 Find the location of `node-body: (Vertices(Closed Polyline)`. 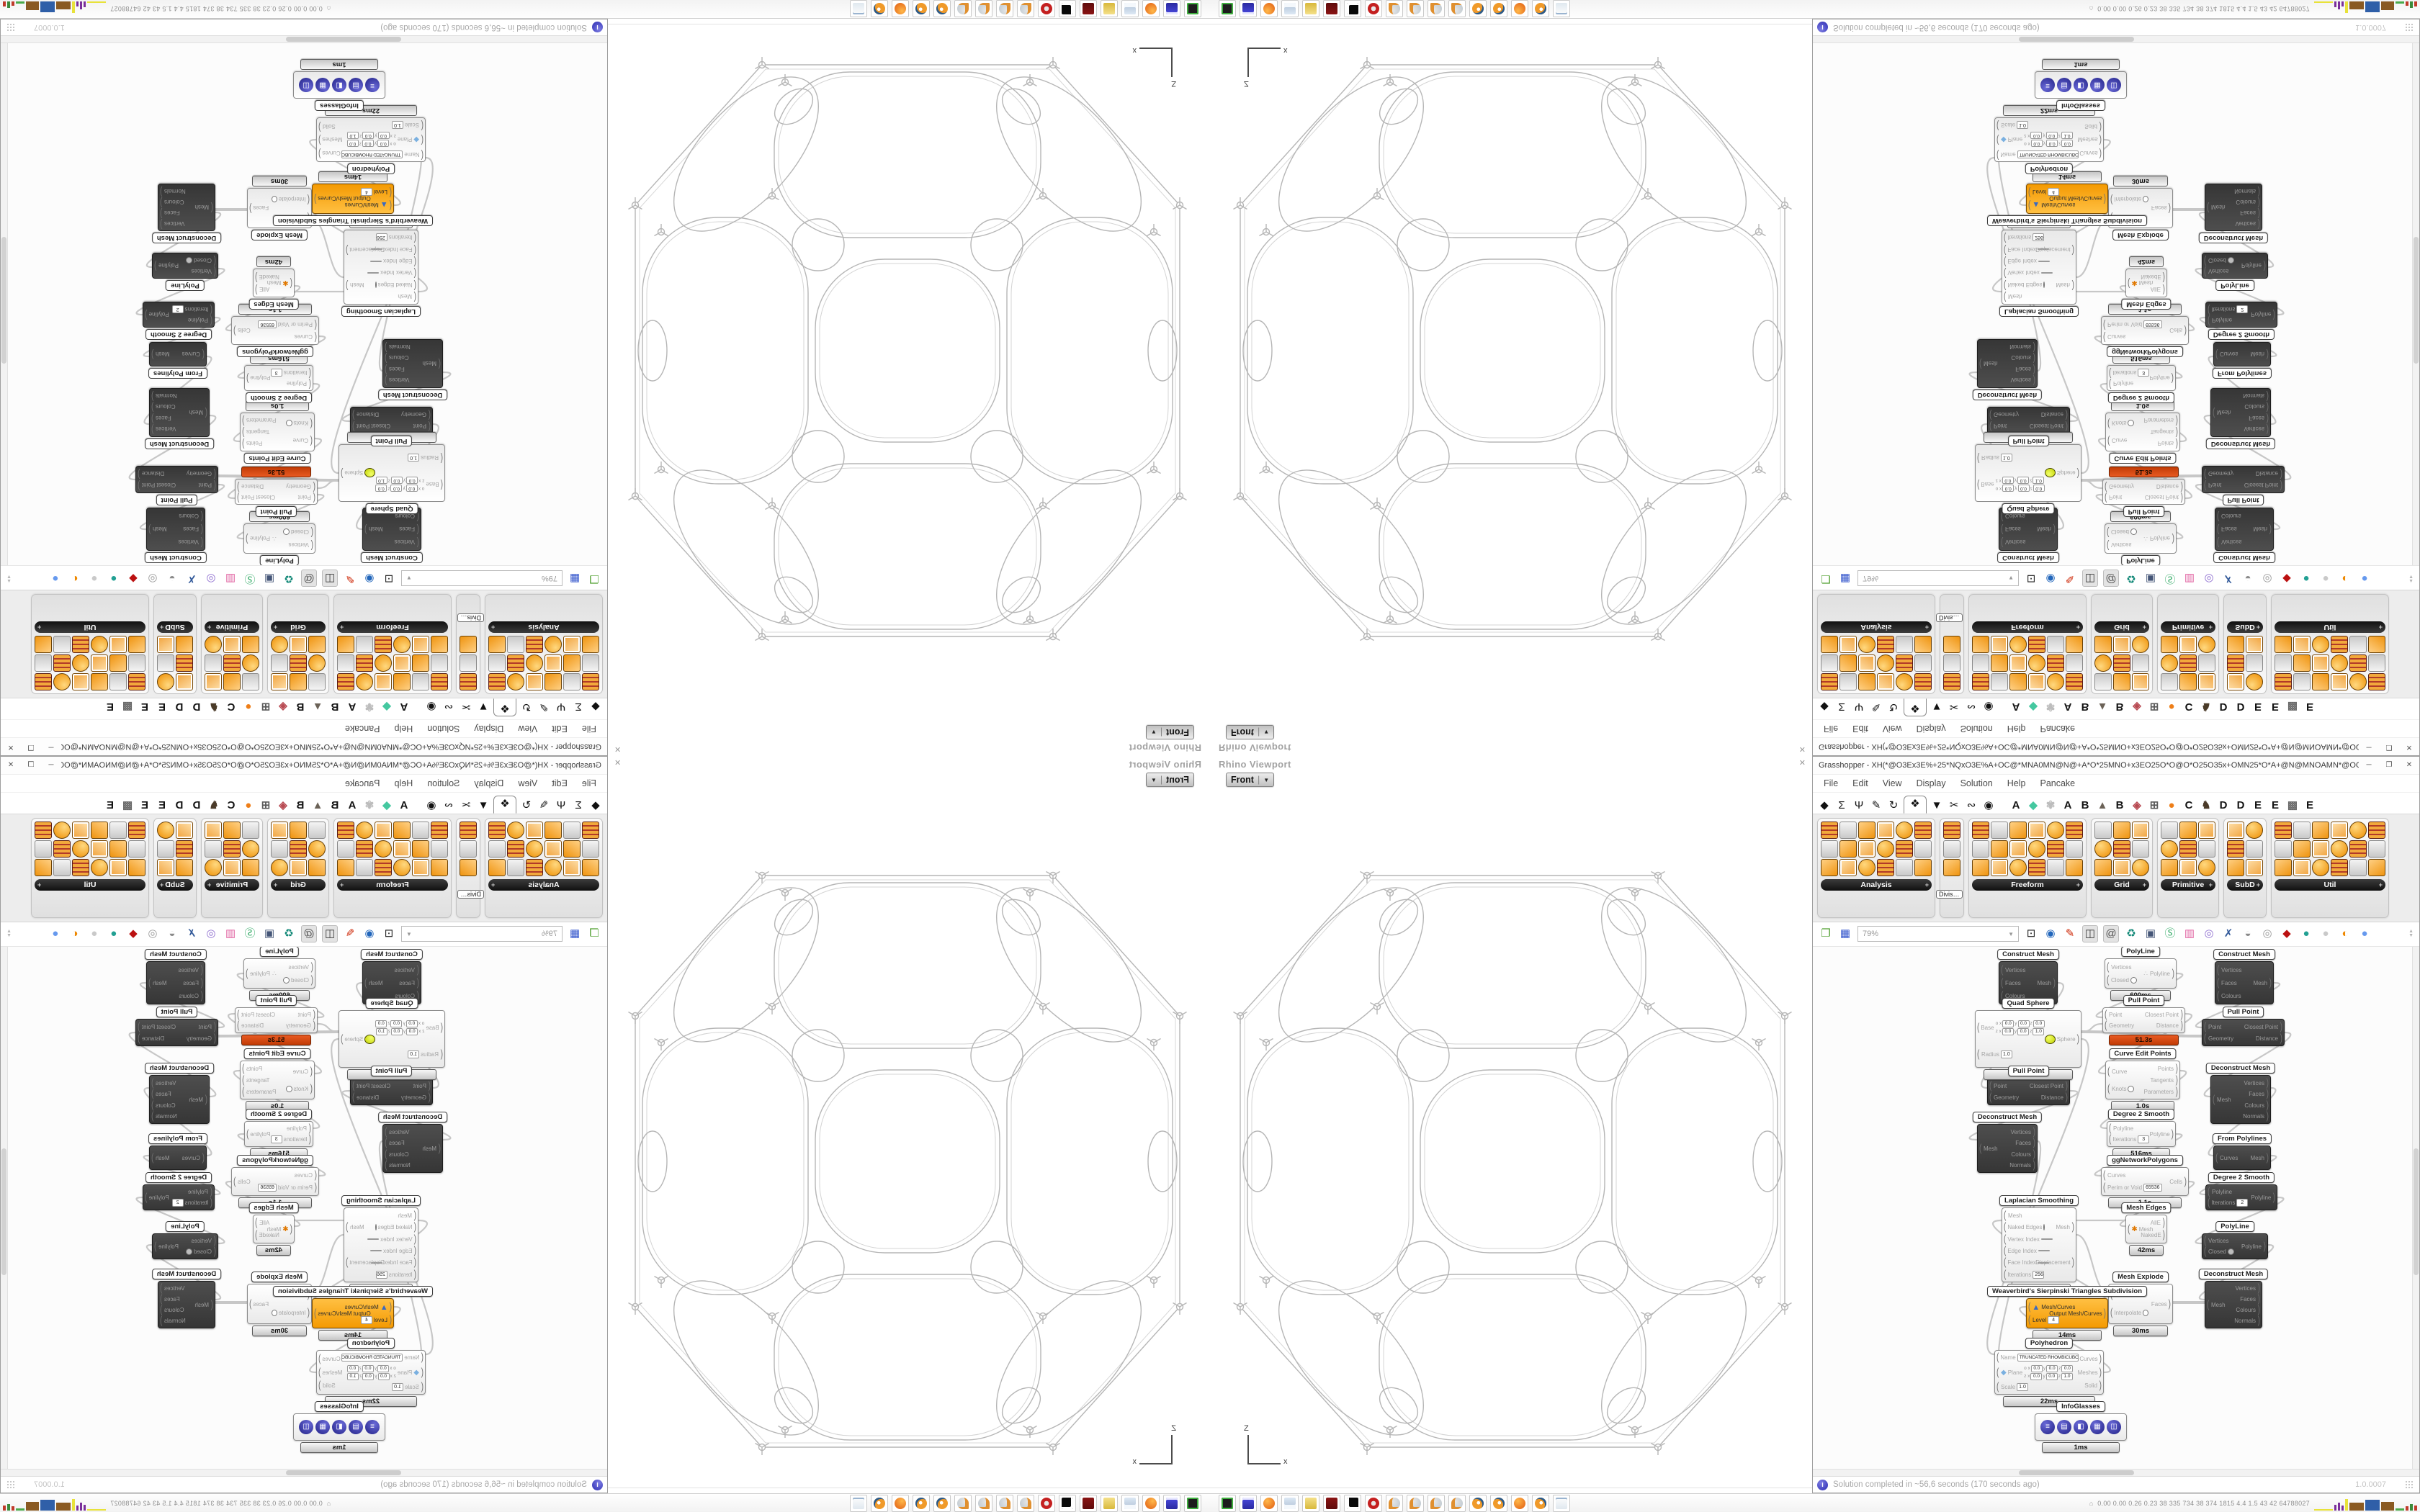

node-body: (Vertices(Closed Polyline) is located at coordinates (185, 265).